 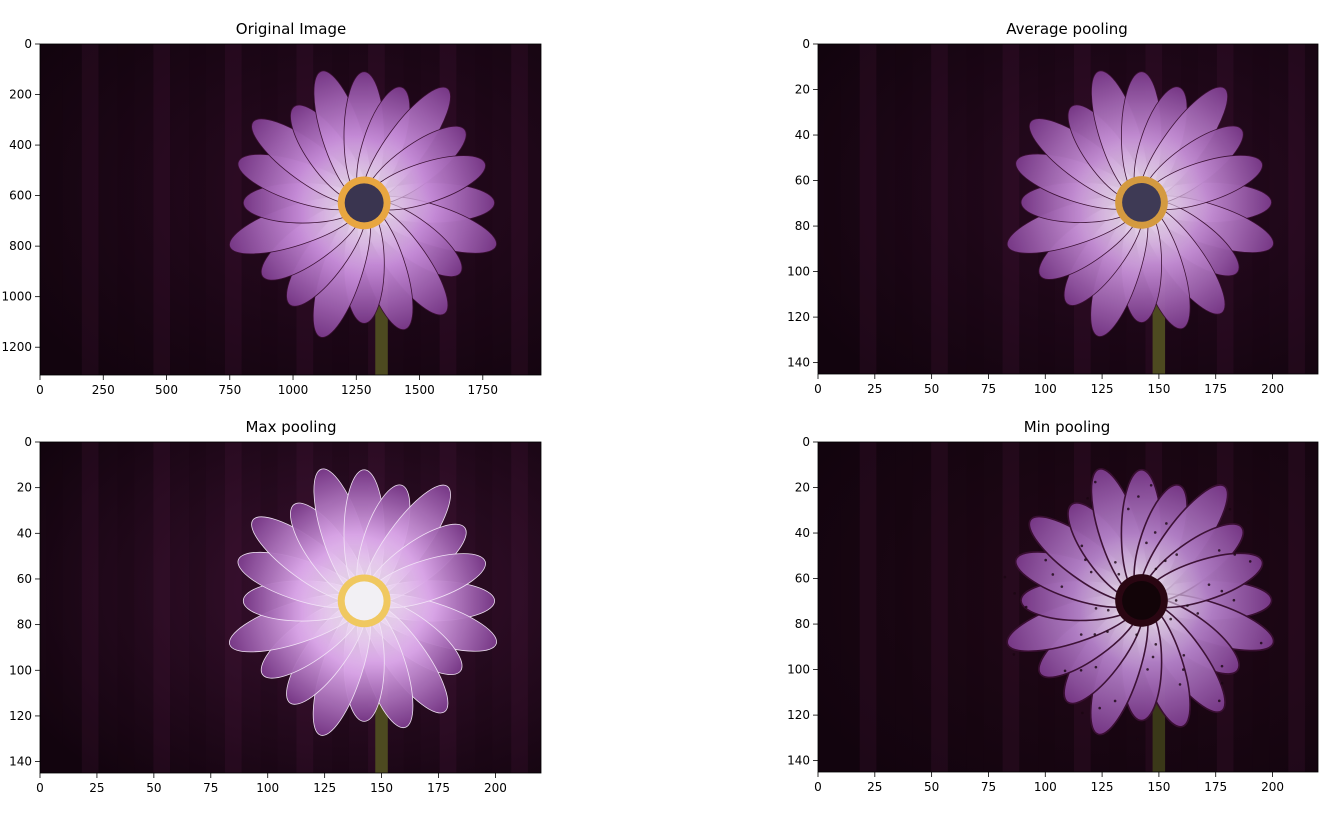 What do you see at coordinates (20, 95) in the screenshot?
I see `y-tick-label: 200` at bounding box center [20, 95].